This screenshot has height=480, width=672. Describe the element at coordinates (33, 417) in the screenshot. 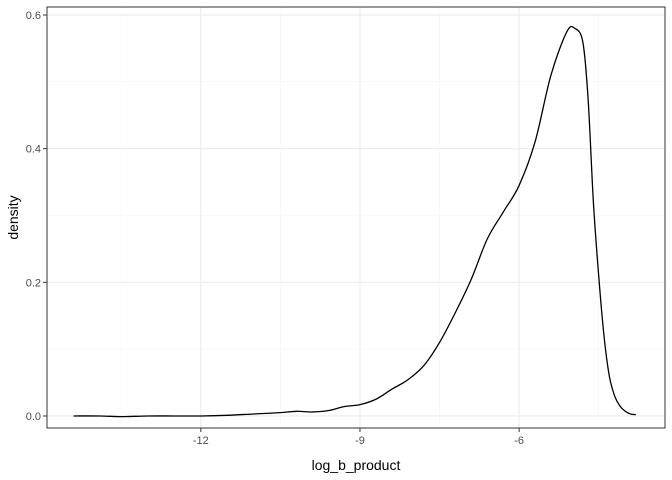

I see `y-tick-label: 0.0` at that location.